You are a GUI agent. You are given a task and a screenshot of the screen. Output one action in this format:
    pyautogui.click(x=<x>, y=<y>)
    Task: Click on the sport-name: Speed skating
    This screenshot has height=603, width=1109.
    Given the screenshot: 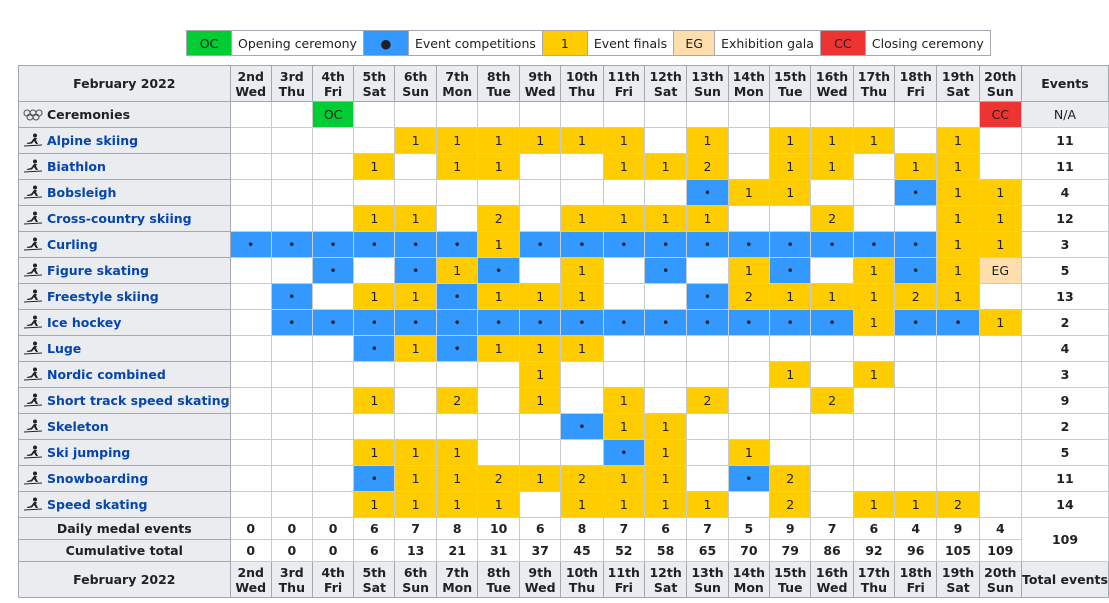 What is the action you would take?
    pyautogui.click(x=97, y=504)
    